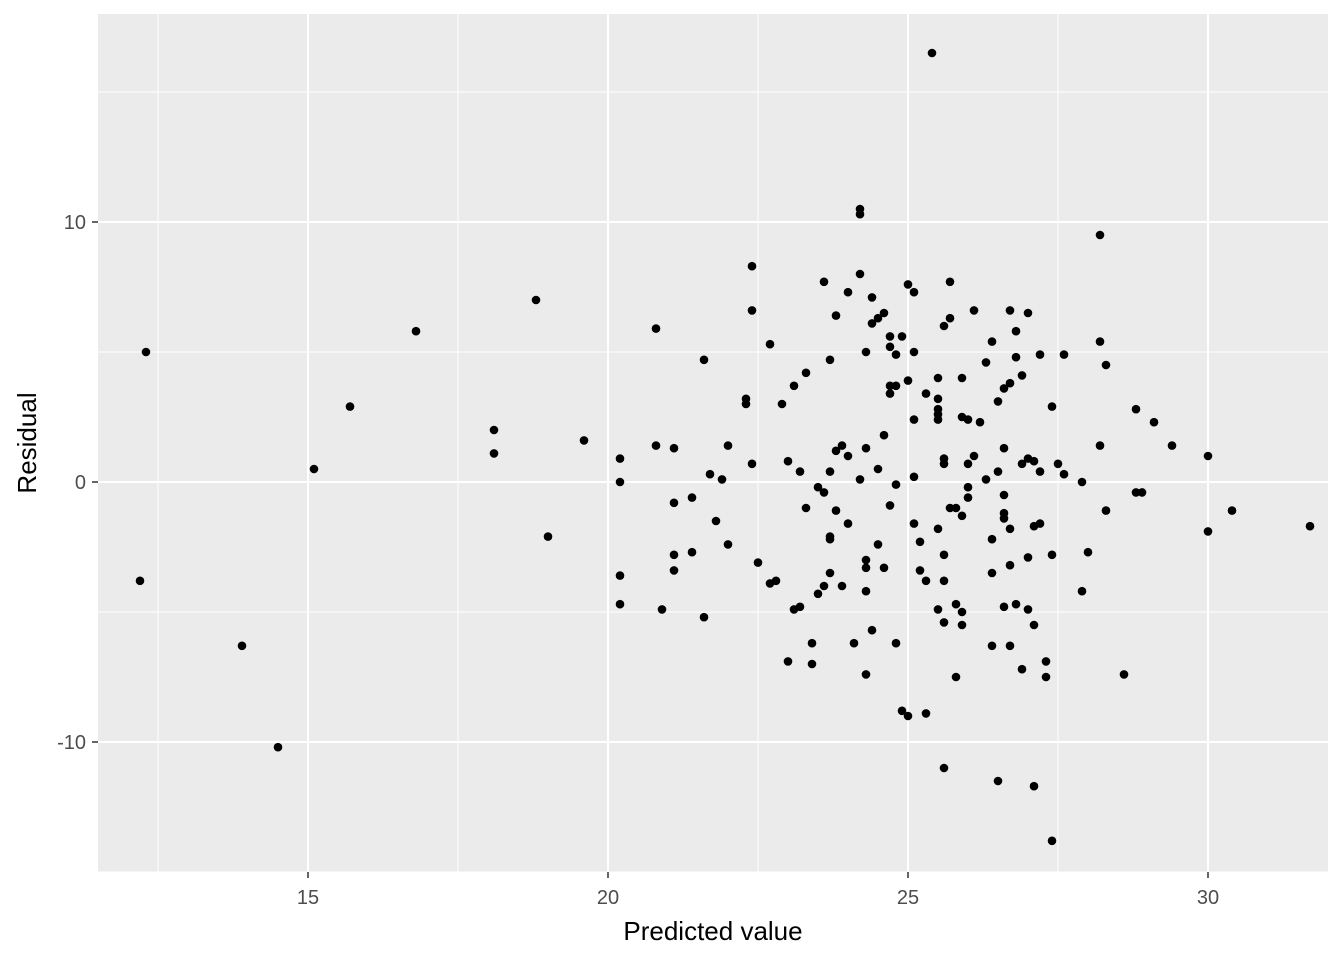  What do you see at coordinates (608, 898) in the screenshot?
I see `x-tick-label: 20` at bounding box center [608, 898].